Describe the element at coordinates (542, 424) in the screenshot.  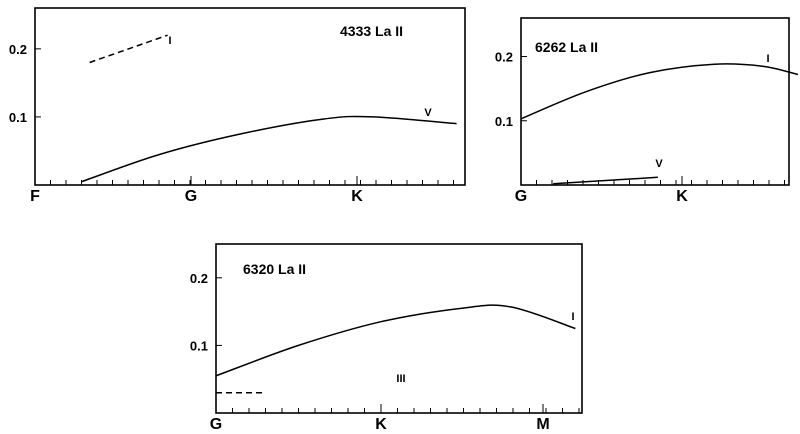
I see `x-tick-label-m: M` at that location.